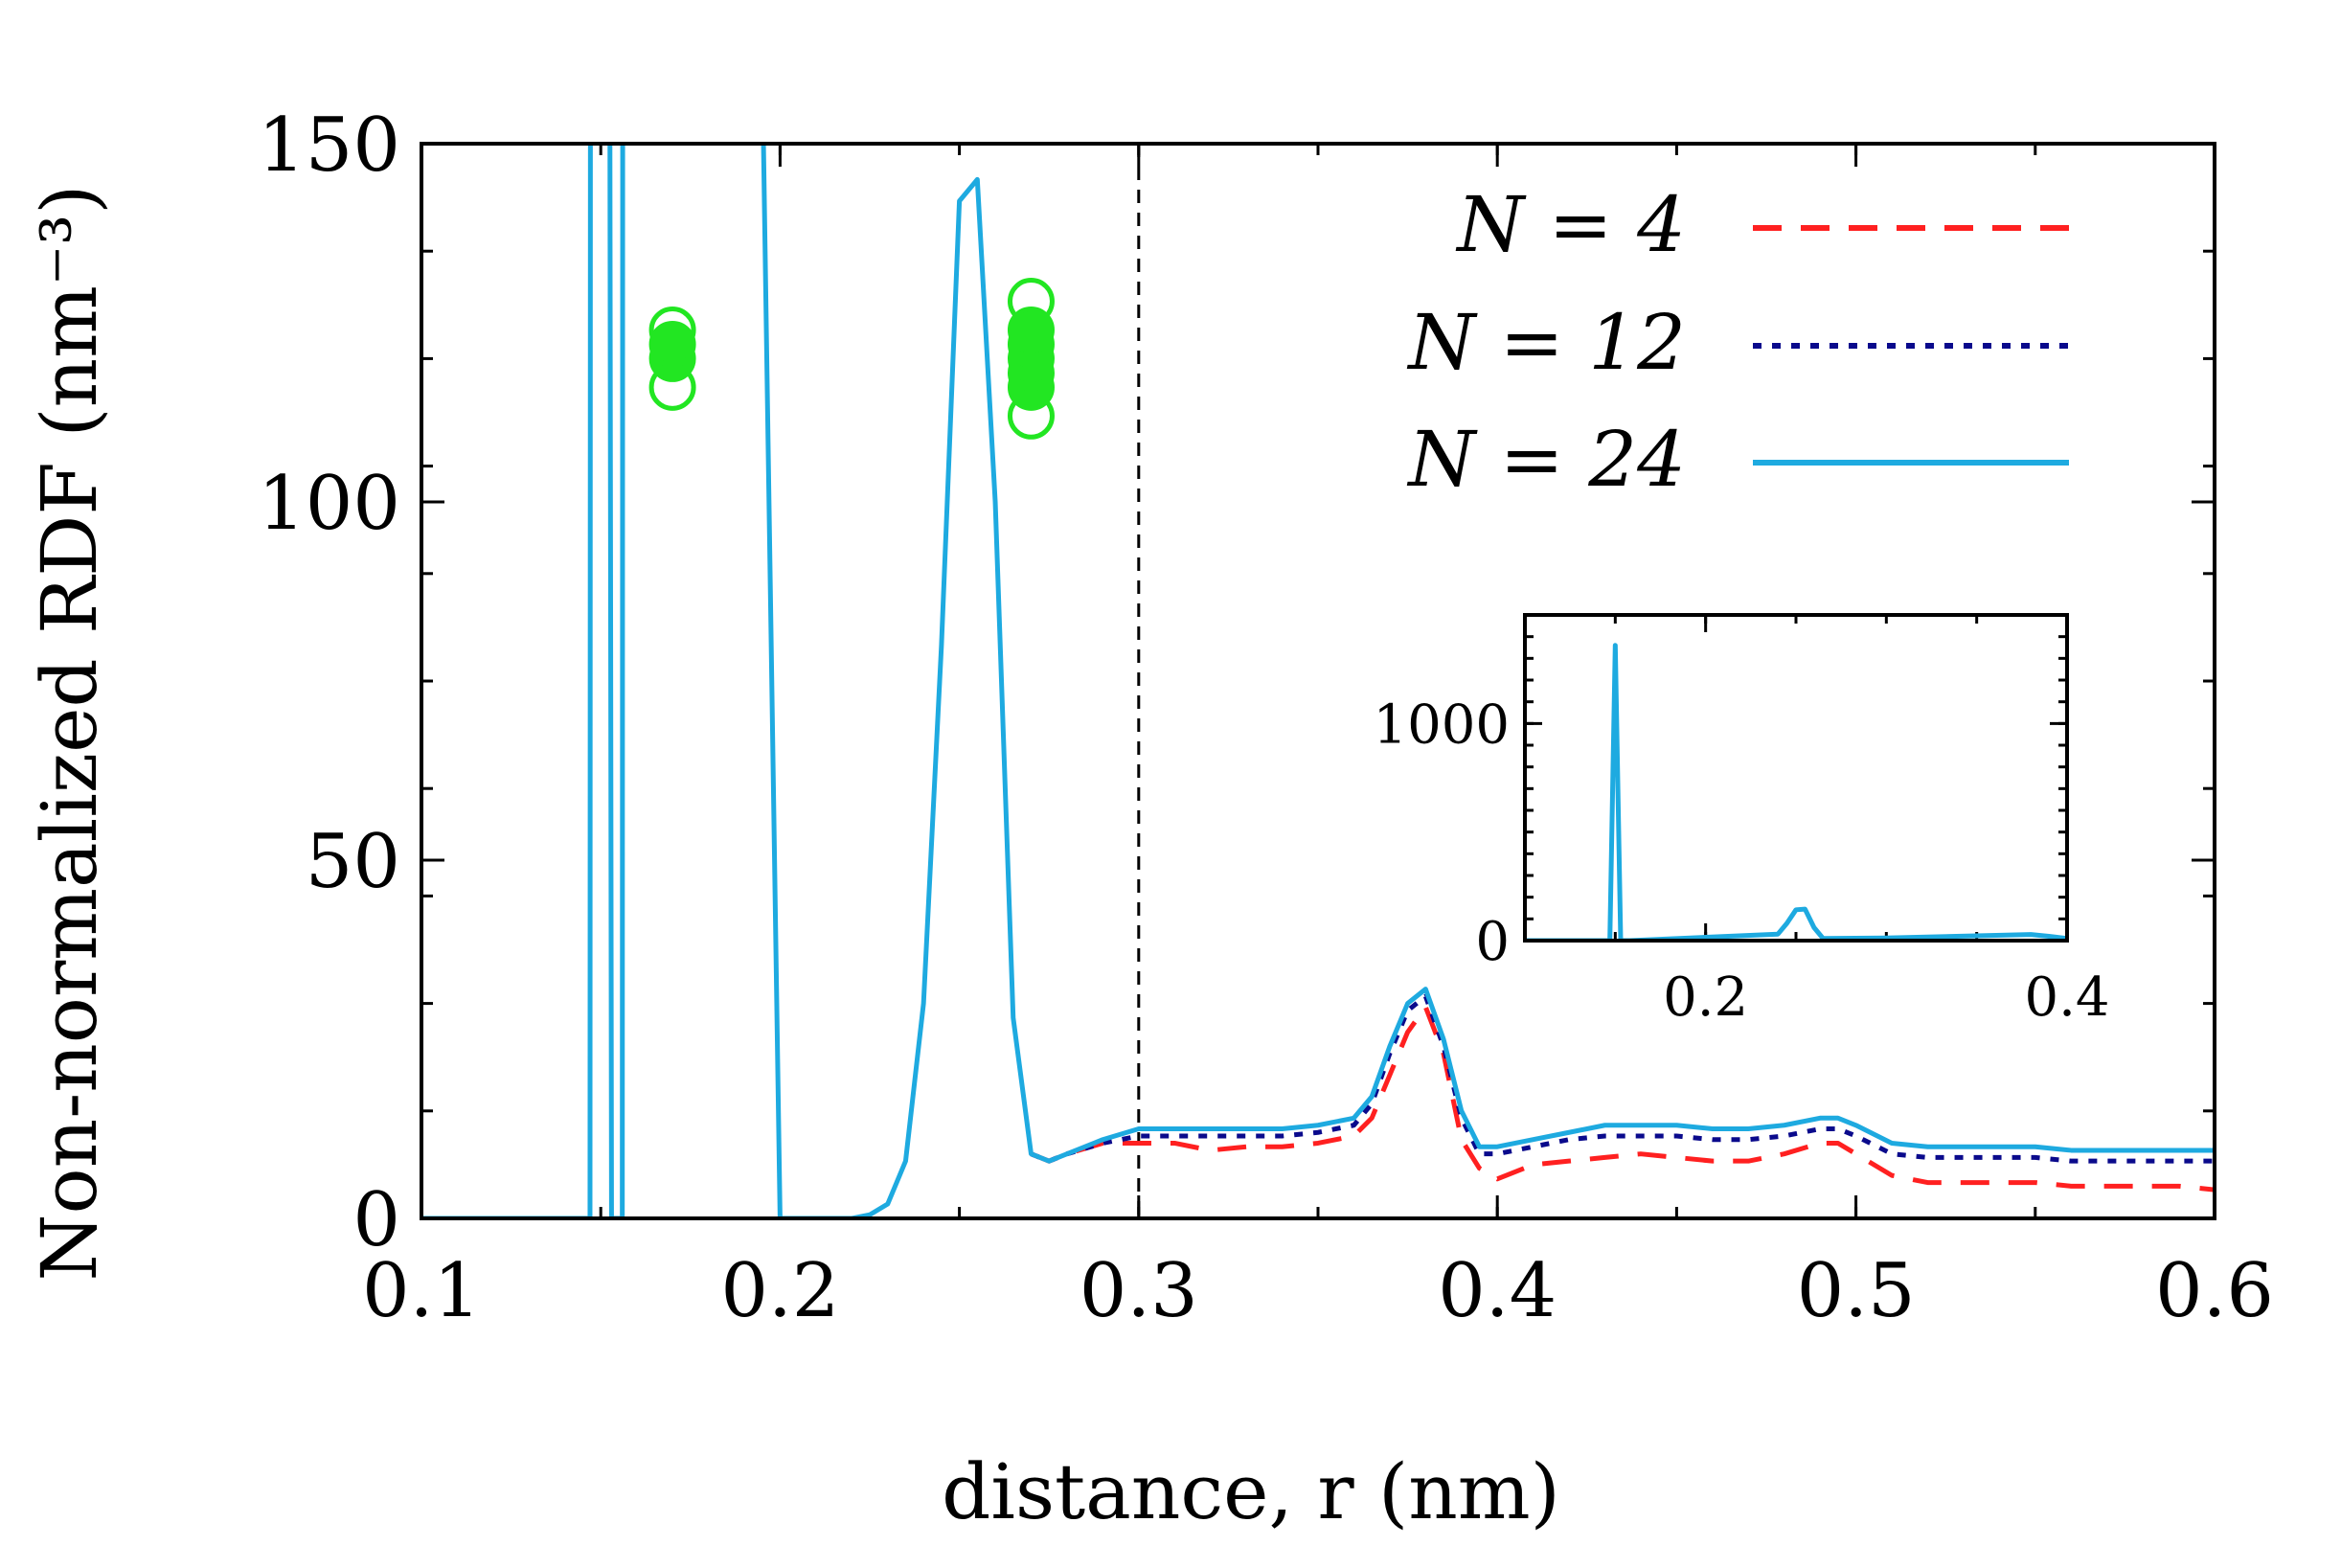  What do you see at coordinates (329, 145) in the screenshot?
I see `y-tick-label: 150` at bounding box center [329, 145].